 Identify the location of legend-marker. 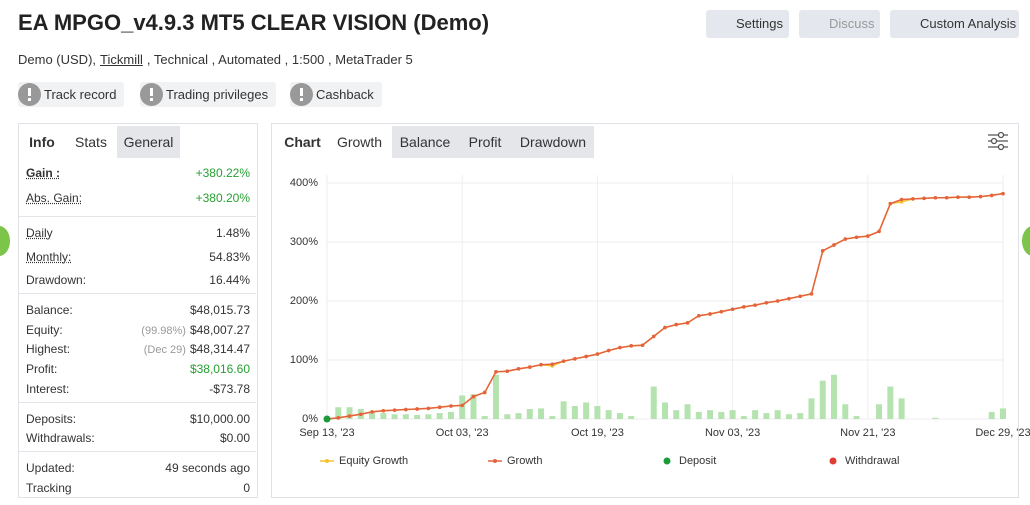
(495, 461).